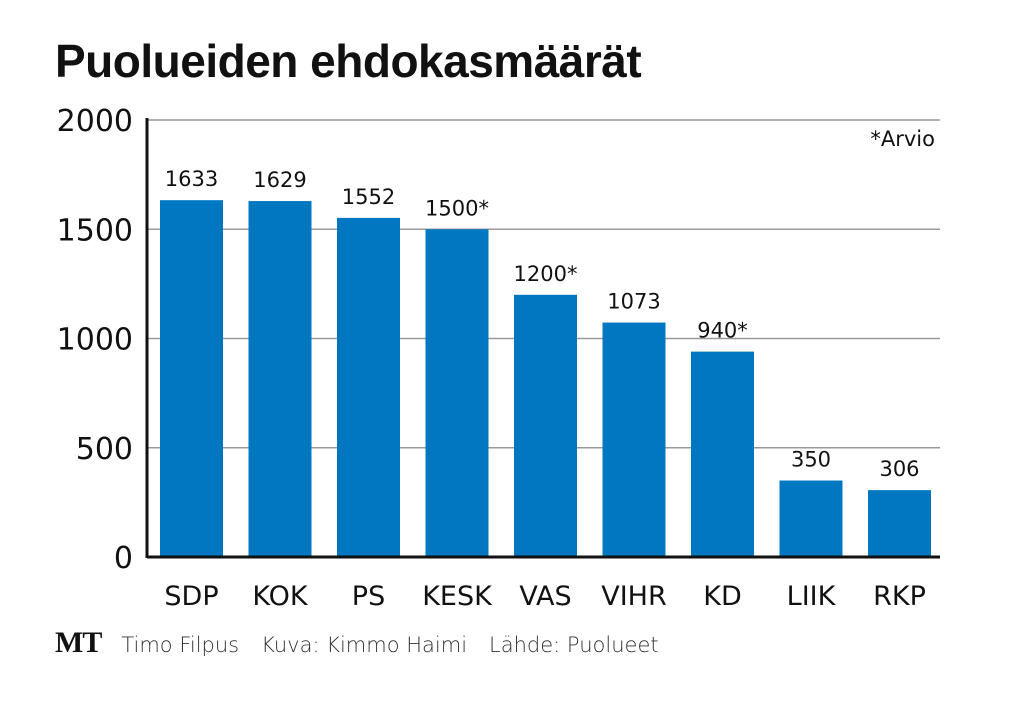  I want to click on y-tick-label: 500, so click(104, 449).